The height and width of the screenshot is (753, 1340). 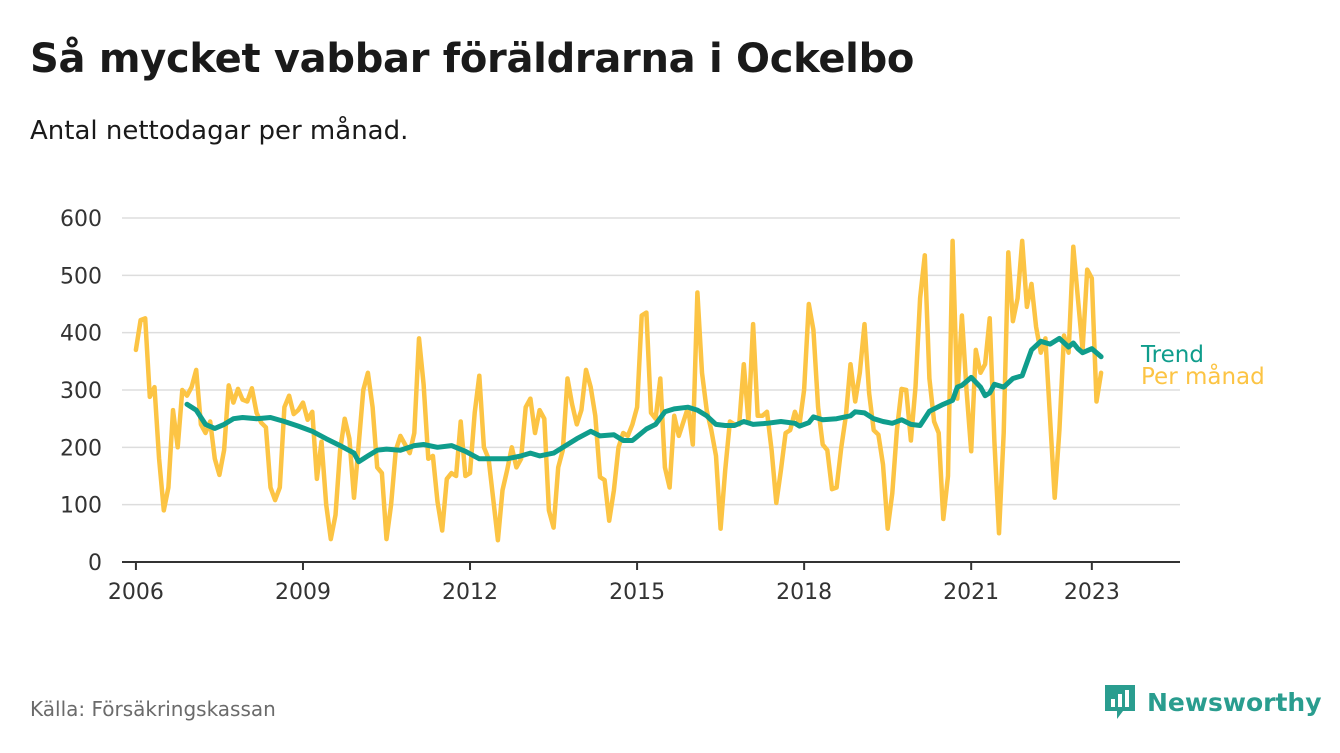 I want to click on trend-series-line, so click(x=644, y=400).